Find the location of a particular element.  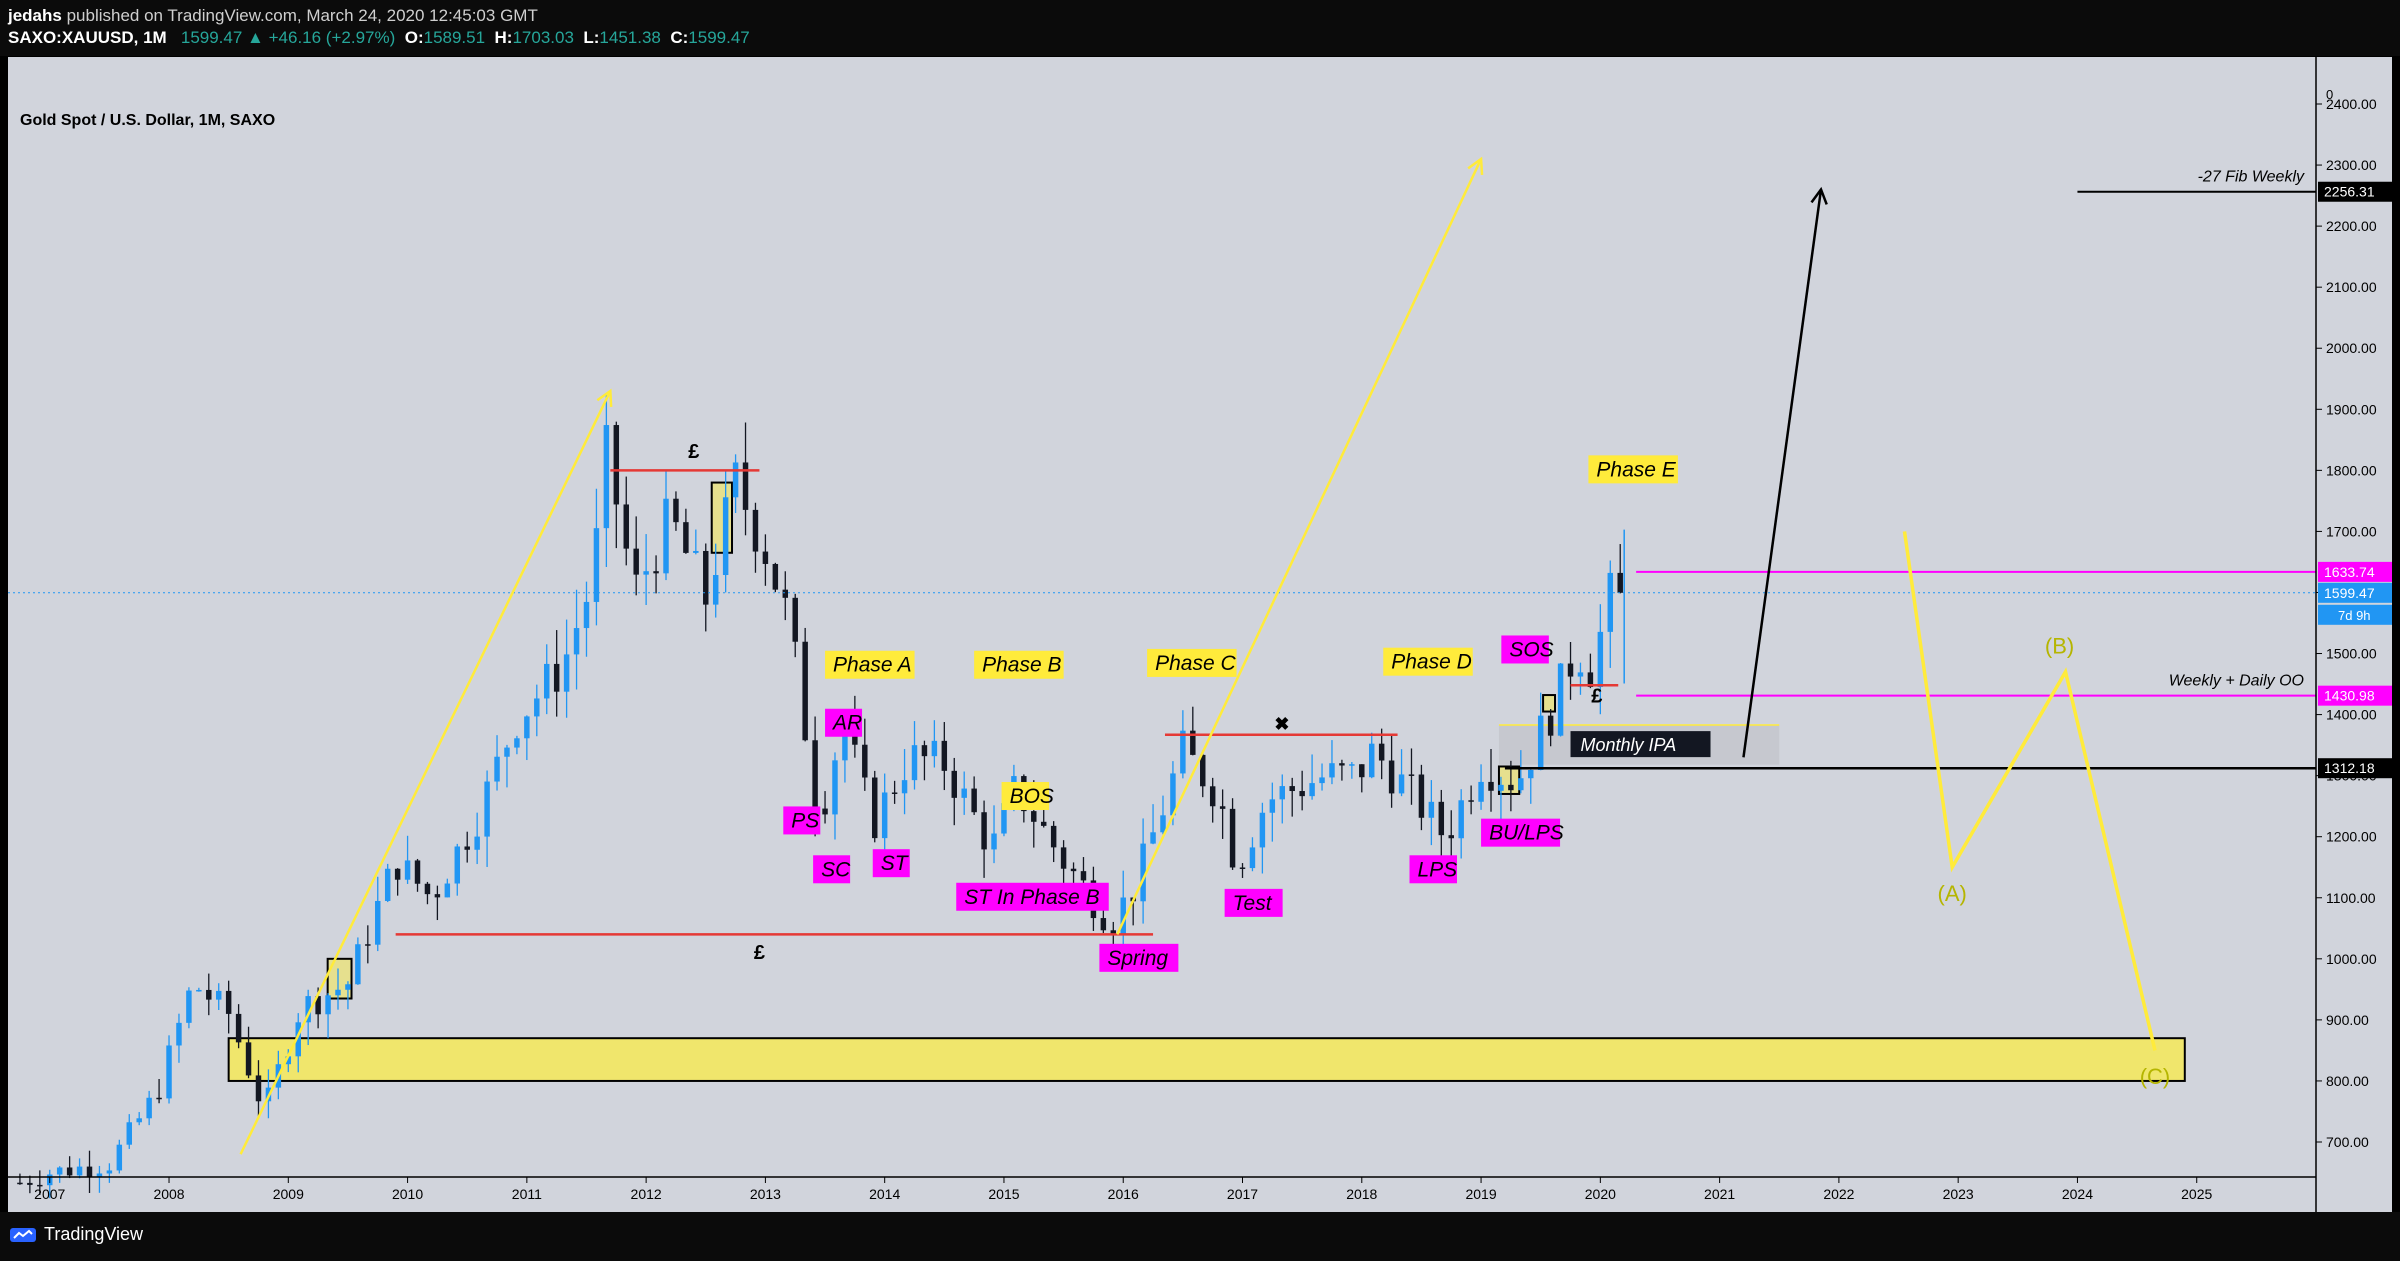

y-tick-label: 800.00 is located at coordinates (2347, 1081).